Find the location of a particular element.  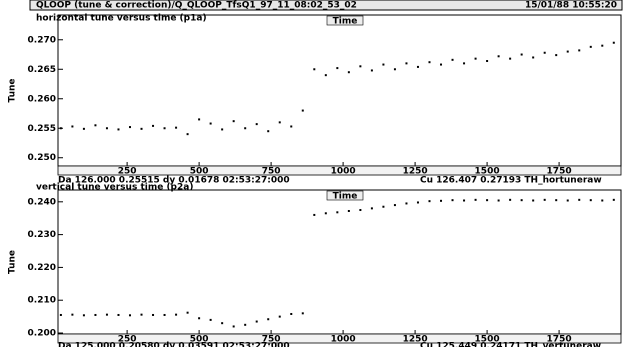

y-tick-label: 0.240 is located at coordinates (42, 202).